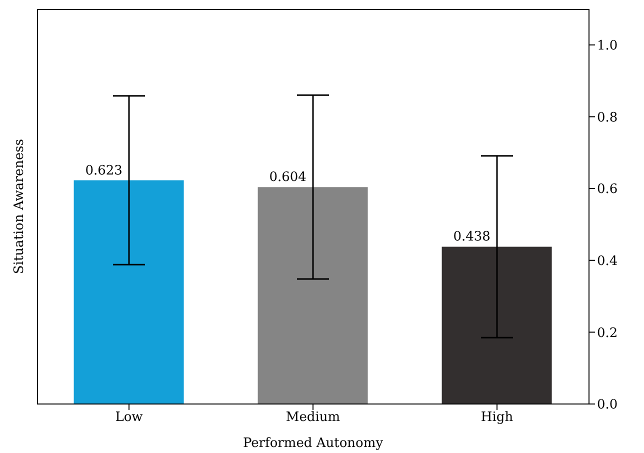  What do you see at coordinates (607, 261) in the screenshot?
I see `y-tick-label: 0.4` at bounding box center [607, 261].